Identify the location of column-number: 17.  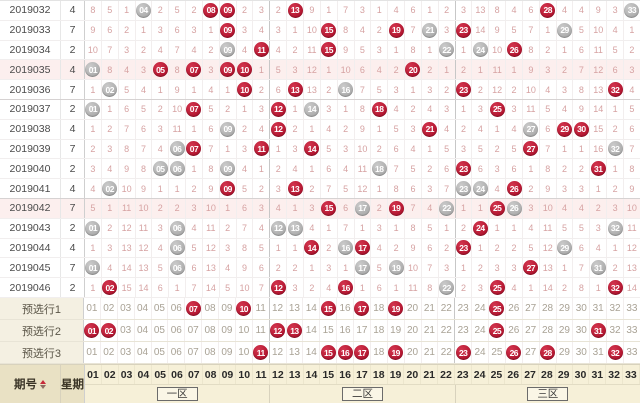
(362, 374).